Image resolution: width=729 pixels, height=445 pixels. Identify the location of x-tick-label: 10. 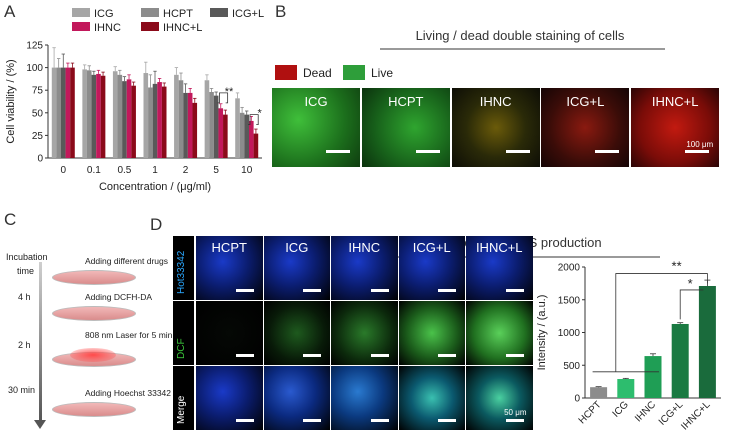
(247, 170).